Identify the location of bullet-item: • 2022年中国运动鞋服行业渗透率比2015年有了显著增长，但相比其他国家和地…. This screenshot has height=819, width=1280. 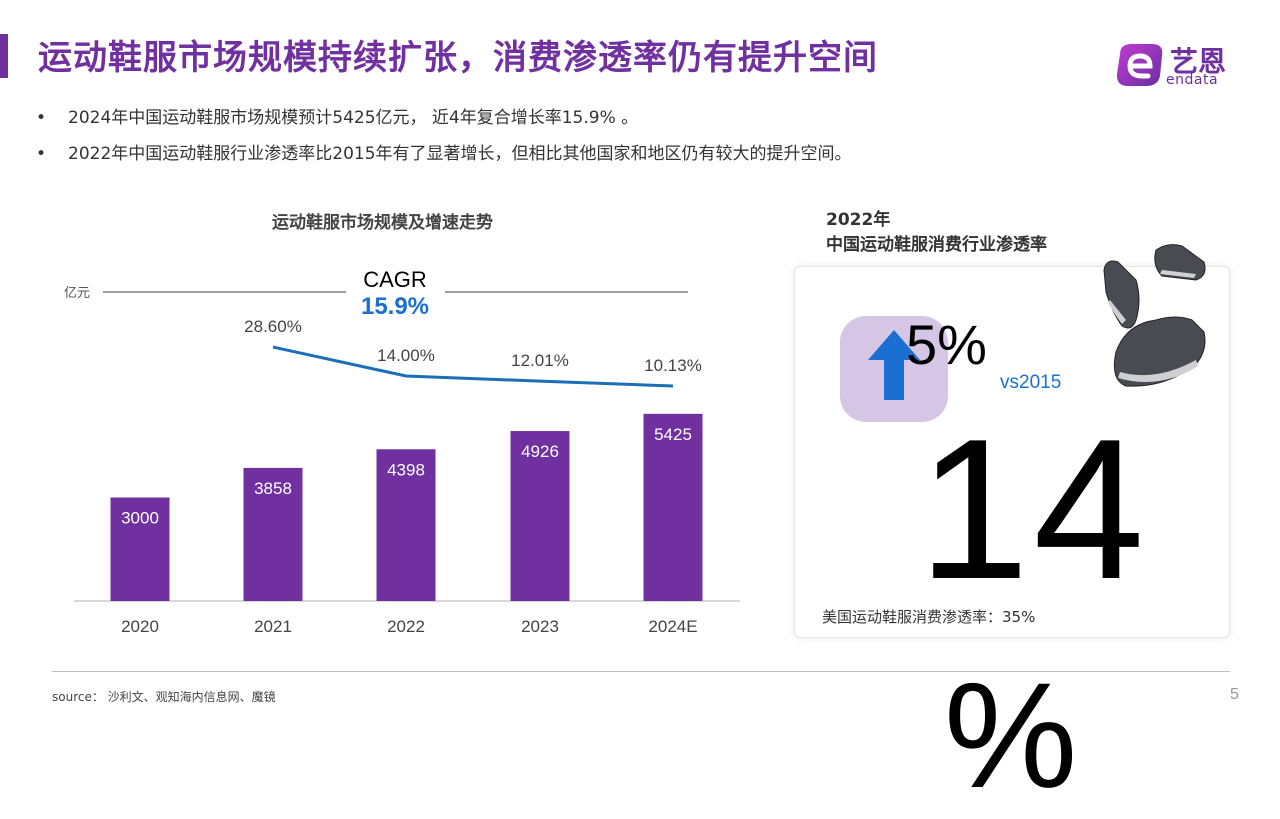
(444, 160).